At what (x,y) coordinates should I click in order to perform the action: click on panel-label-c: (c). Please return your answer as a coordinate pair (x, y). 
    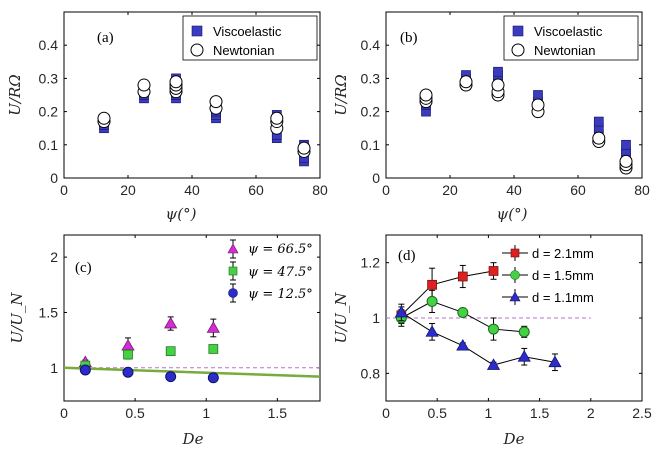
    Looking at the image, I should click on (83, 268).